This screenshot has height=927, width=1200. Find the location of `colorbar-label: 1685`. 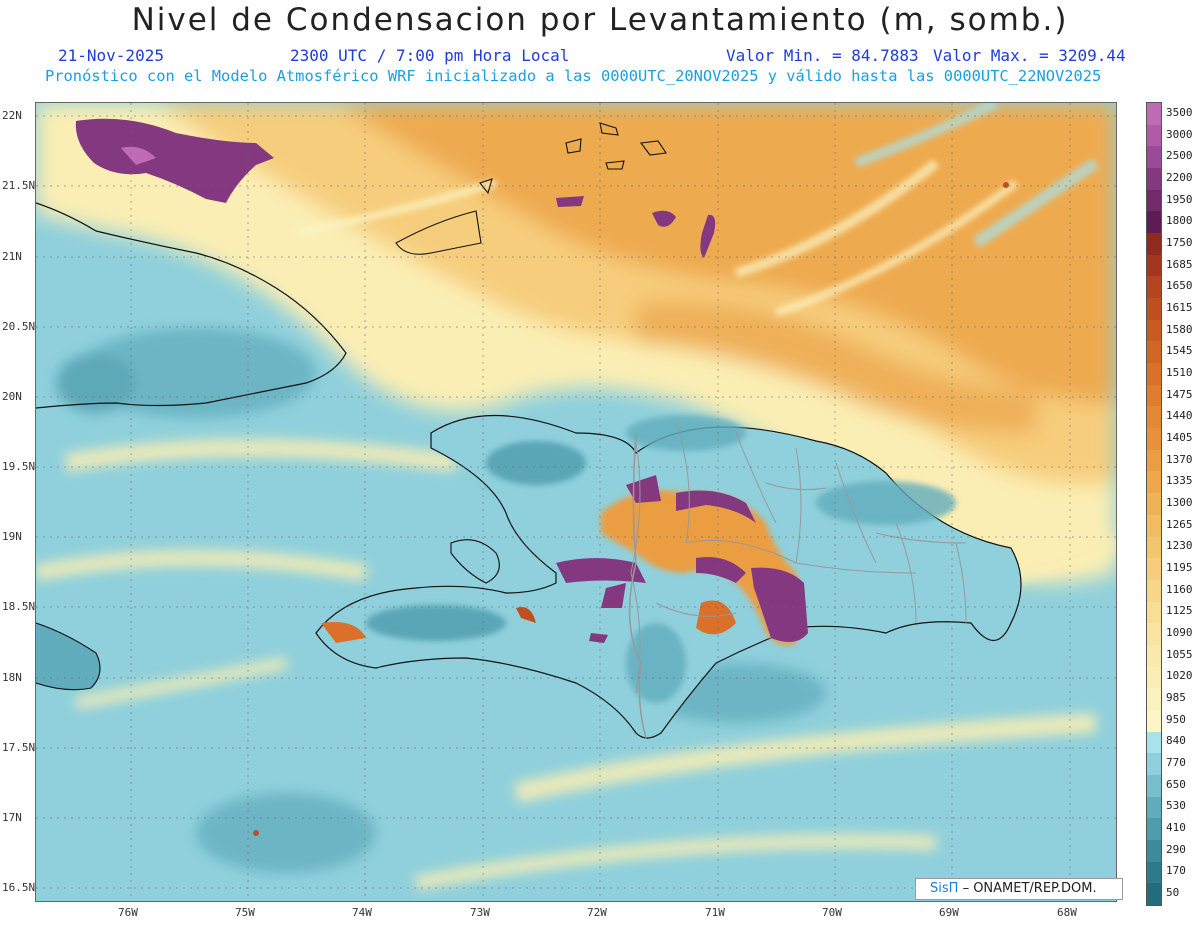

colorbar-label: 1685 is located at coordinates (1179, 264).